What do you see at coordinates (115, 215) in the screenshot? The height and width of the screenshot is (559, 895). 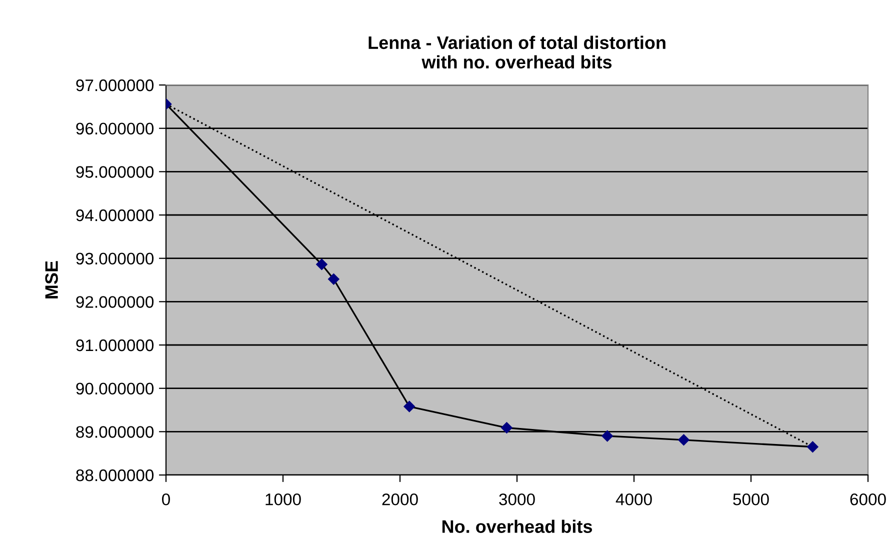 I see `y-tick-label: 94.000000` at bounding box center [115, 215].